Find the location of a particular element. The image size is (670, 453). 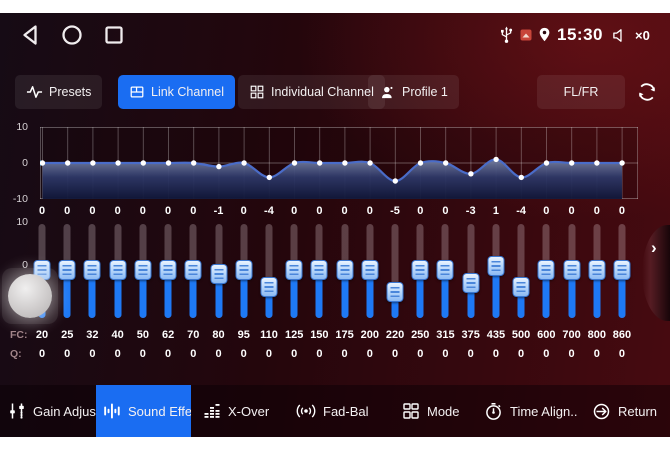

tab-presets: Presets is located at coordinates (59, 92).